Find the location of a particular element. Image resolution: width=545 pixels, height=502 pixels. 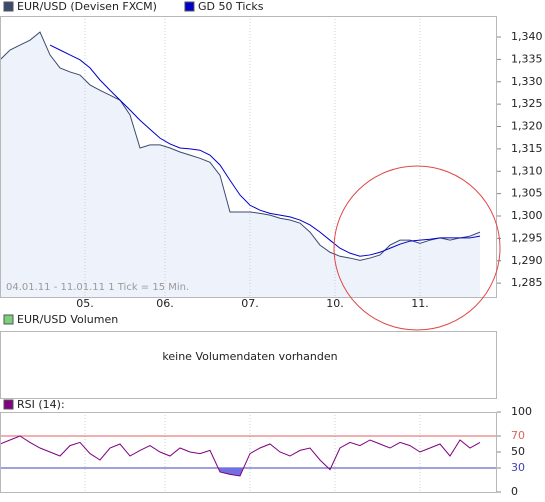

x-tick-label: 11. is located at coordinates (420, 303).